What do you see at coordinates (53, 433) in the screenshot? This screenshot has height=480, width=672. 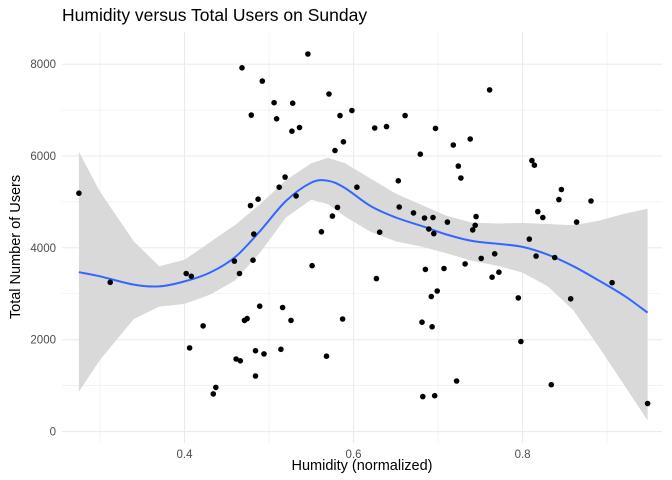 I see `y-tick-label: 0` at bounding box center [53, 433].